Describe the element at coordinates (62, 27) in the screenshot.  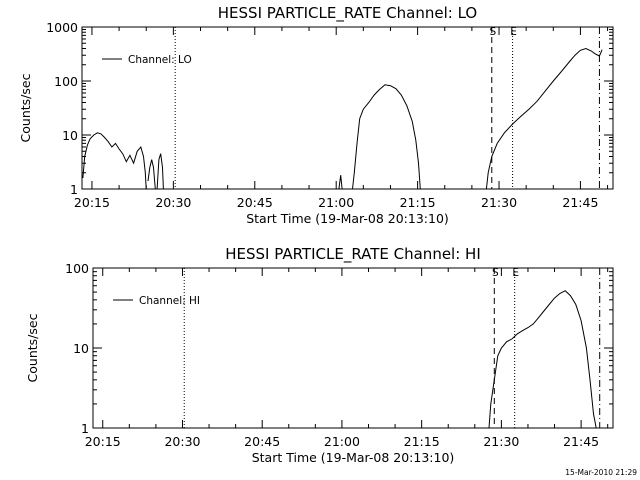
I see `y-tick-label: 1000` at that location.